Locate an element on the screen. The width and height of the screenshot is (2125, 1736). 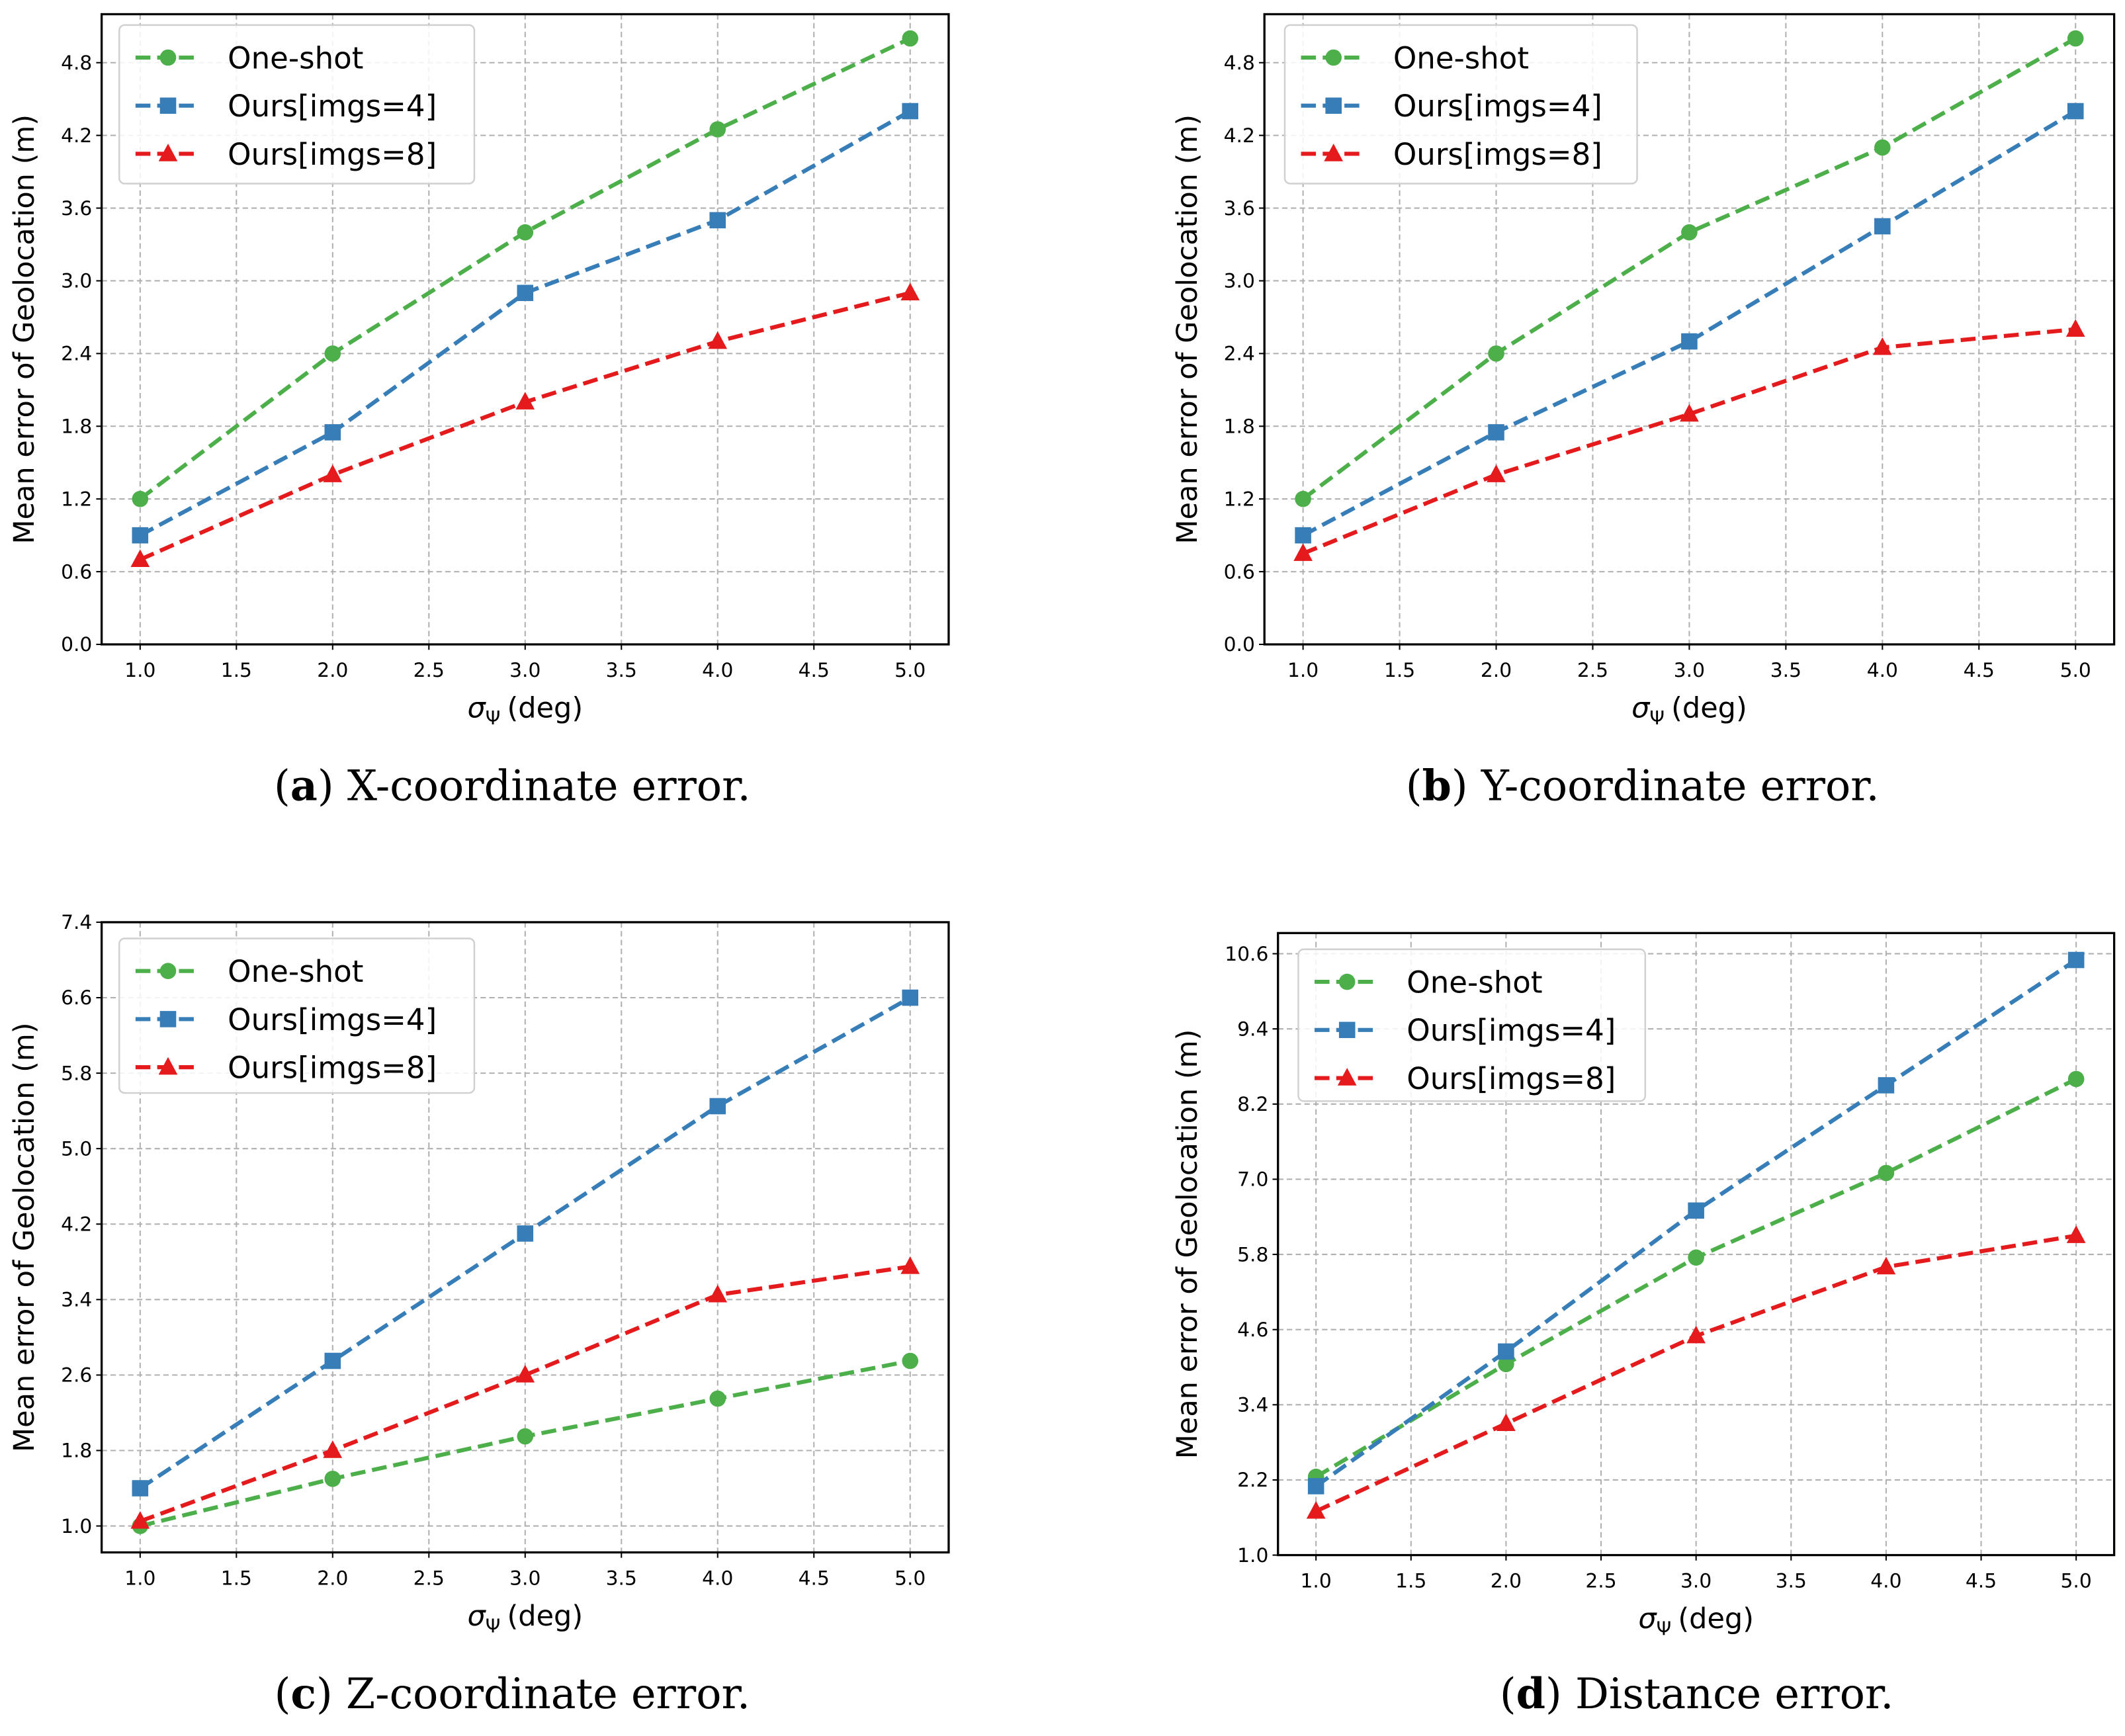
y-tick-label: 2.4 is located at coordinates (1239, 354).